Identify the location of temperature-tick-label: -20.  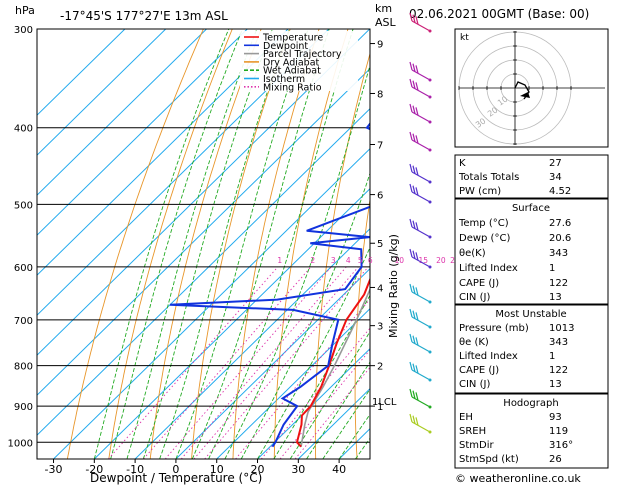
(94, 469).